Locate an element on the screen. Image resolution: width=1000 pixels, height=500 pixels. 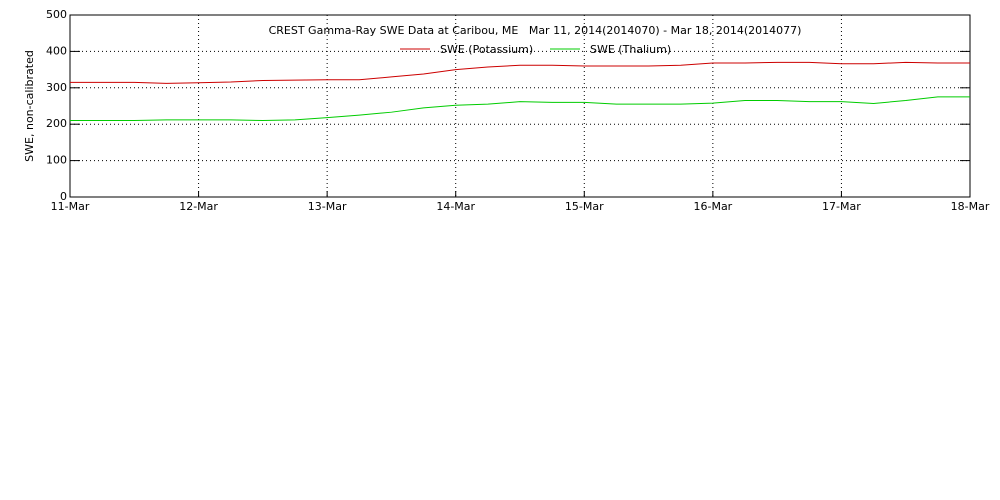
x-tick-label: 11-Mar is located at coordinates (70, 206).